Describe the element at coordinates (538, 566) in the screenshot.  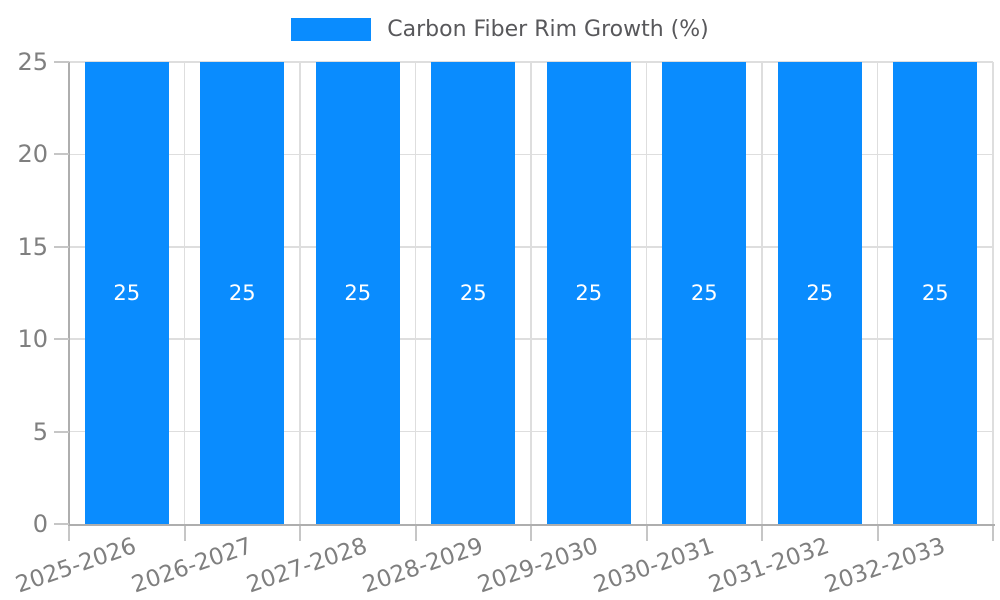
I see `x-axis-tick-label: 2029-2030` at that location.